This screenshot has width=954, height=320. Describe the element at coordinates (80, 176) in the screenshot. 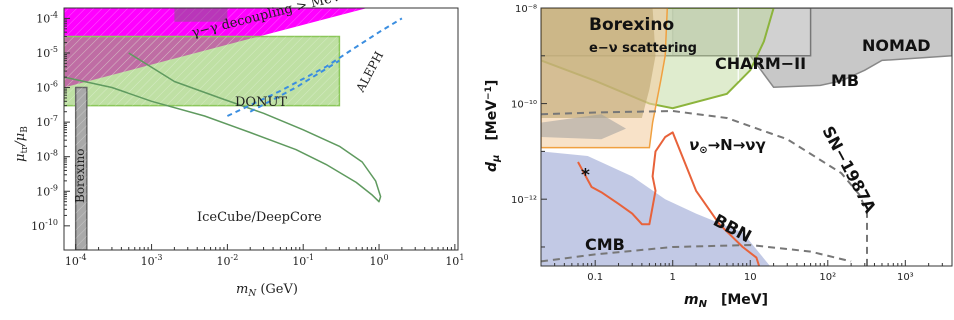

I see `left-label-borexino: Borexino` at that location.